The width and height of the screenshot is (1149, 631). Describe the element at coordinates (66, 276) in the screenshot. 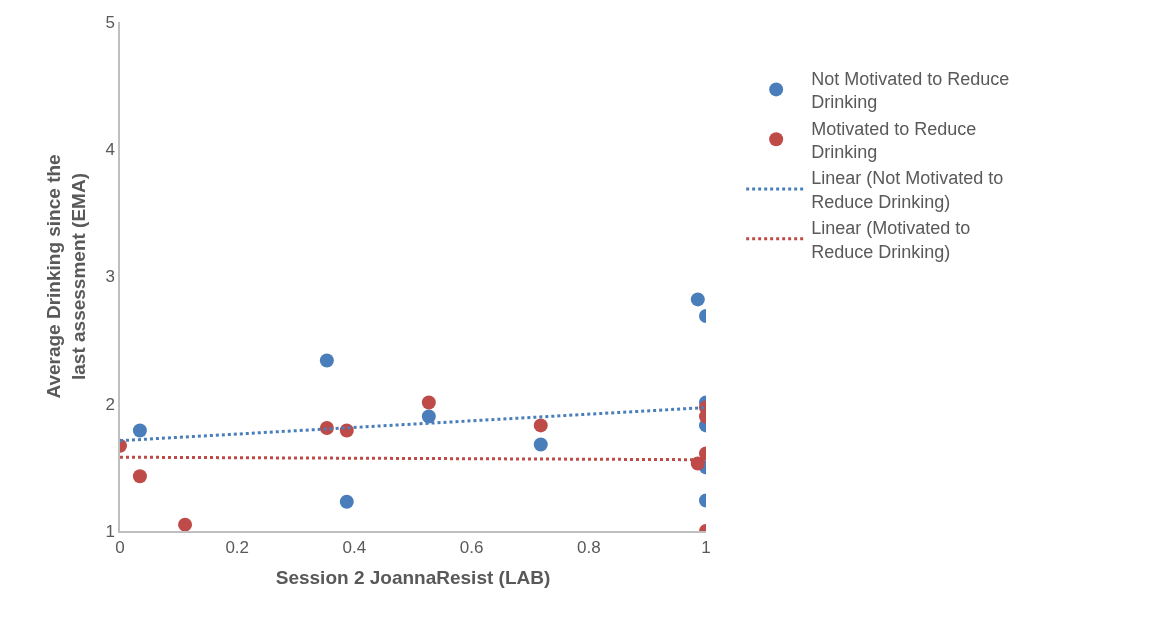

I see `y-axis-title: Average Drinking since the last assessment (EMA)` at that location.